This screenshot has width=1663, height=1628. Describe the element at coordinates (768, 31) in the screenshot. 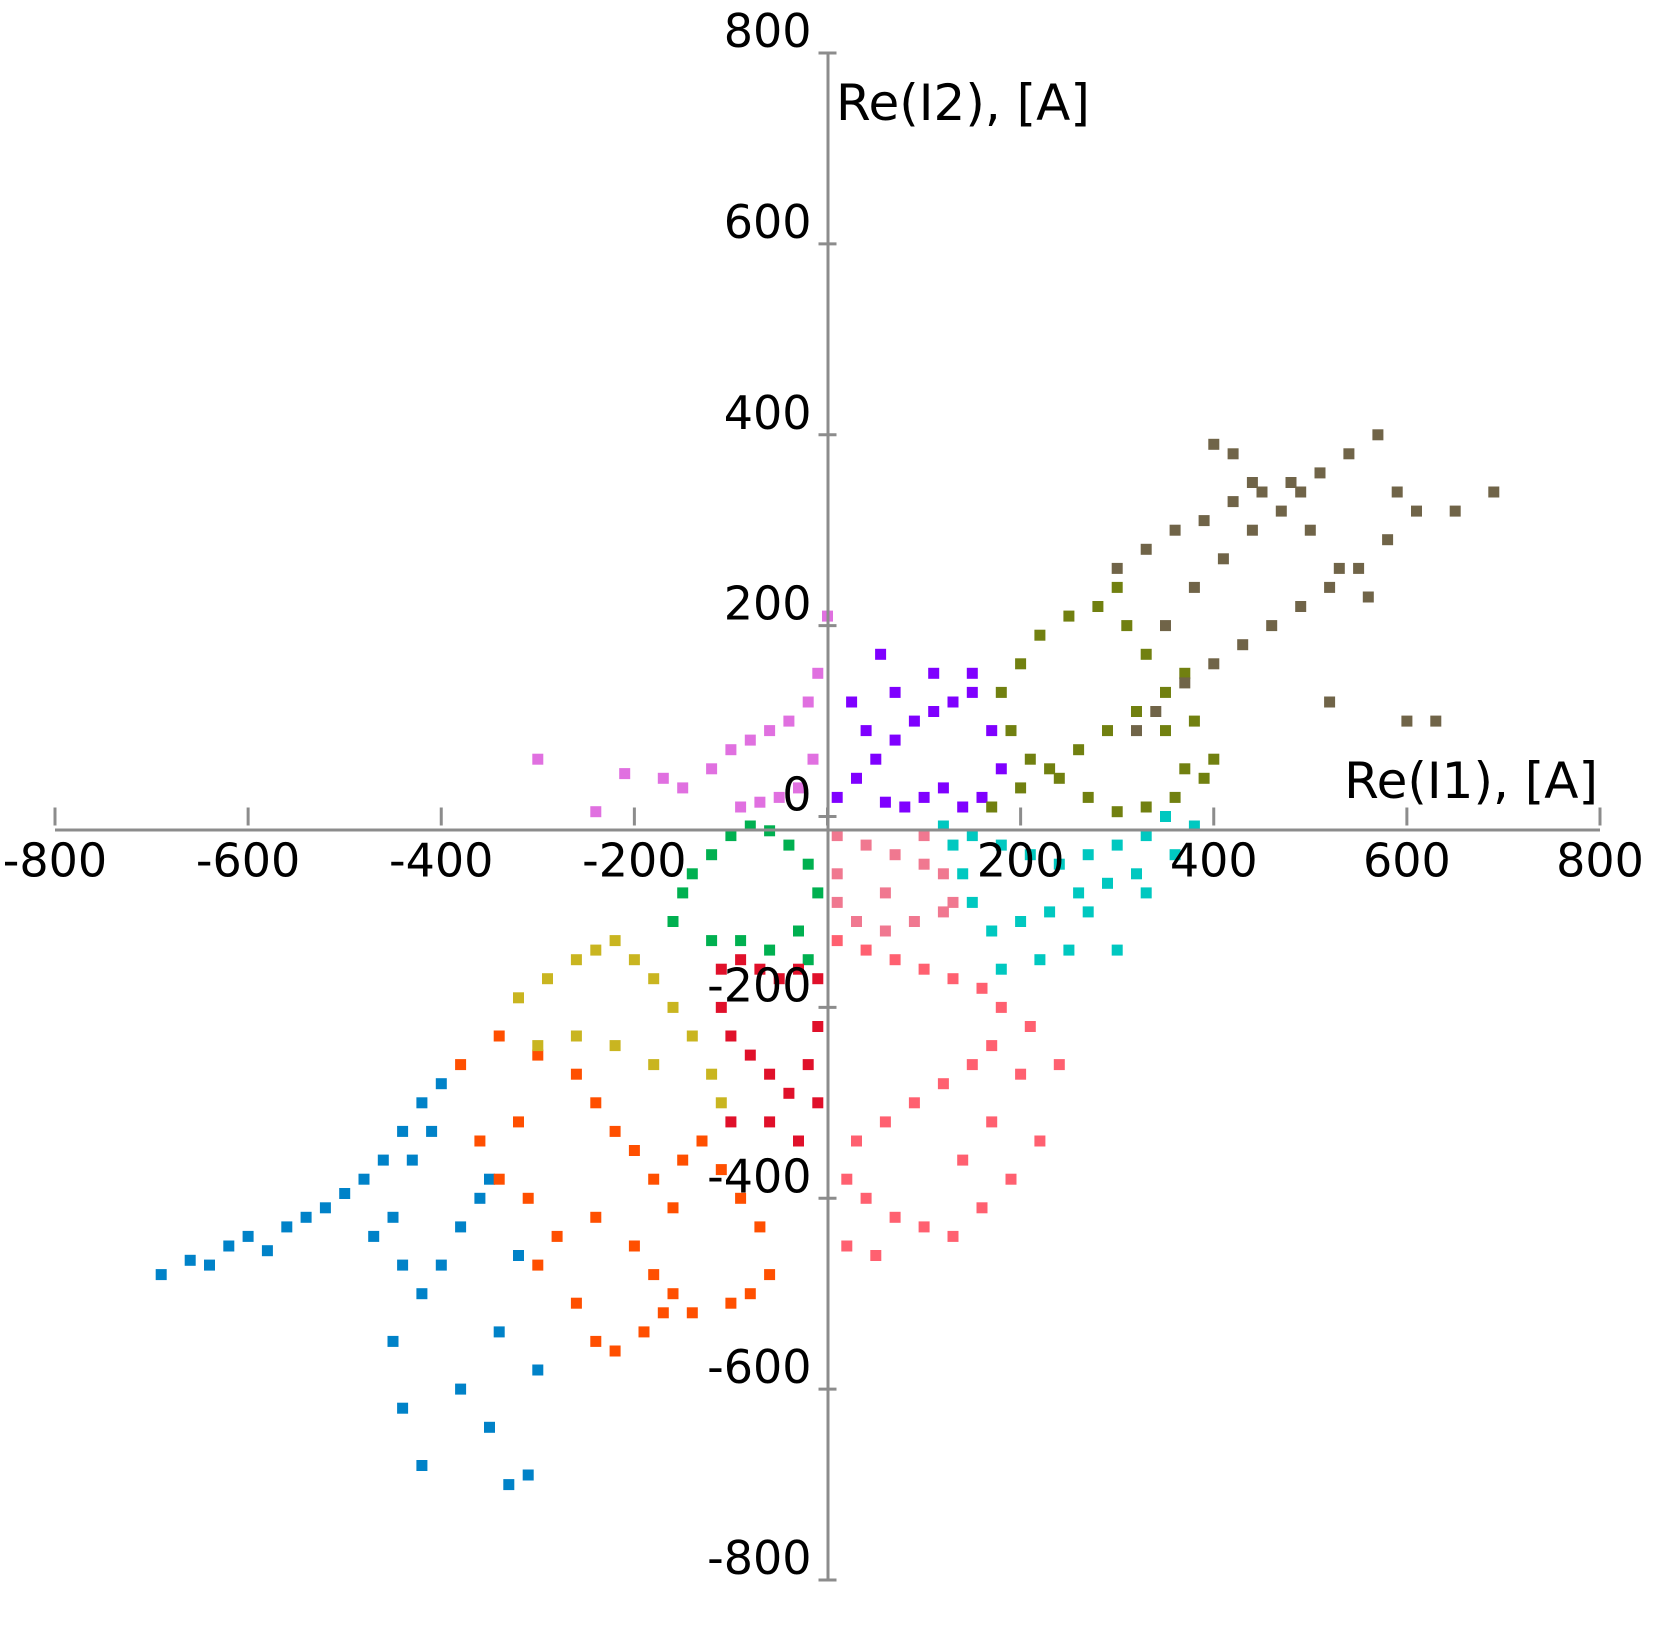

I see `y-tick-label-8: 800` at that location.